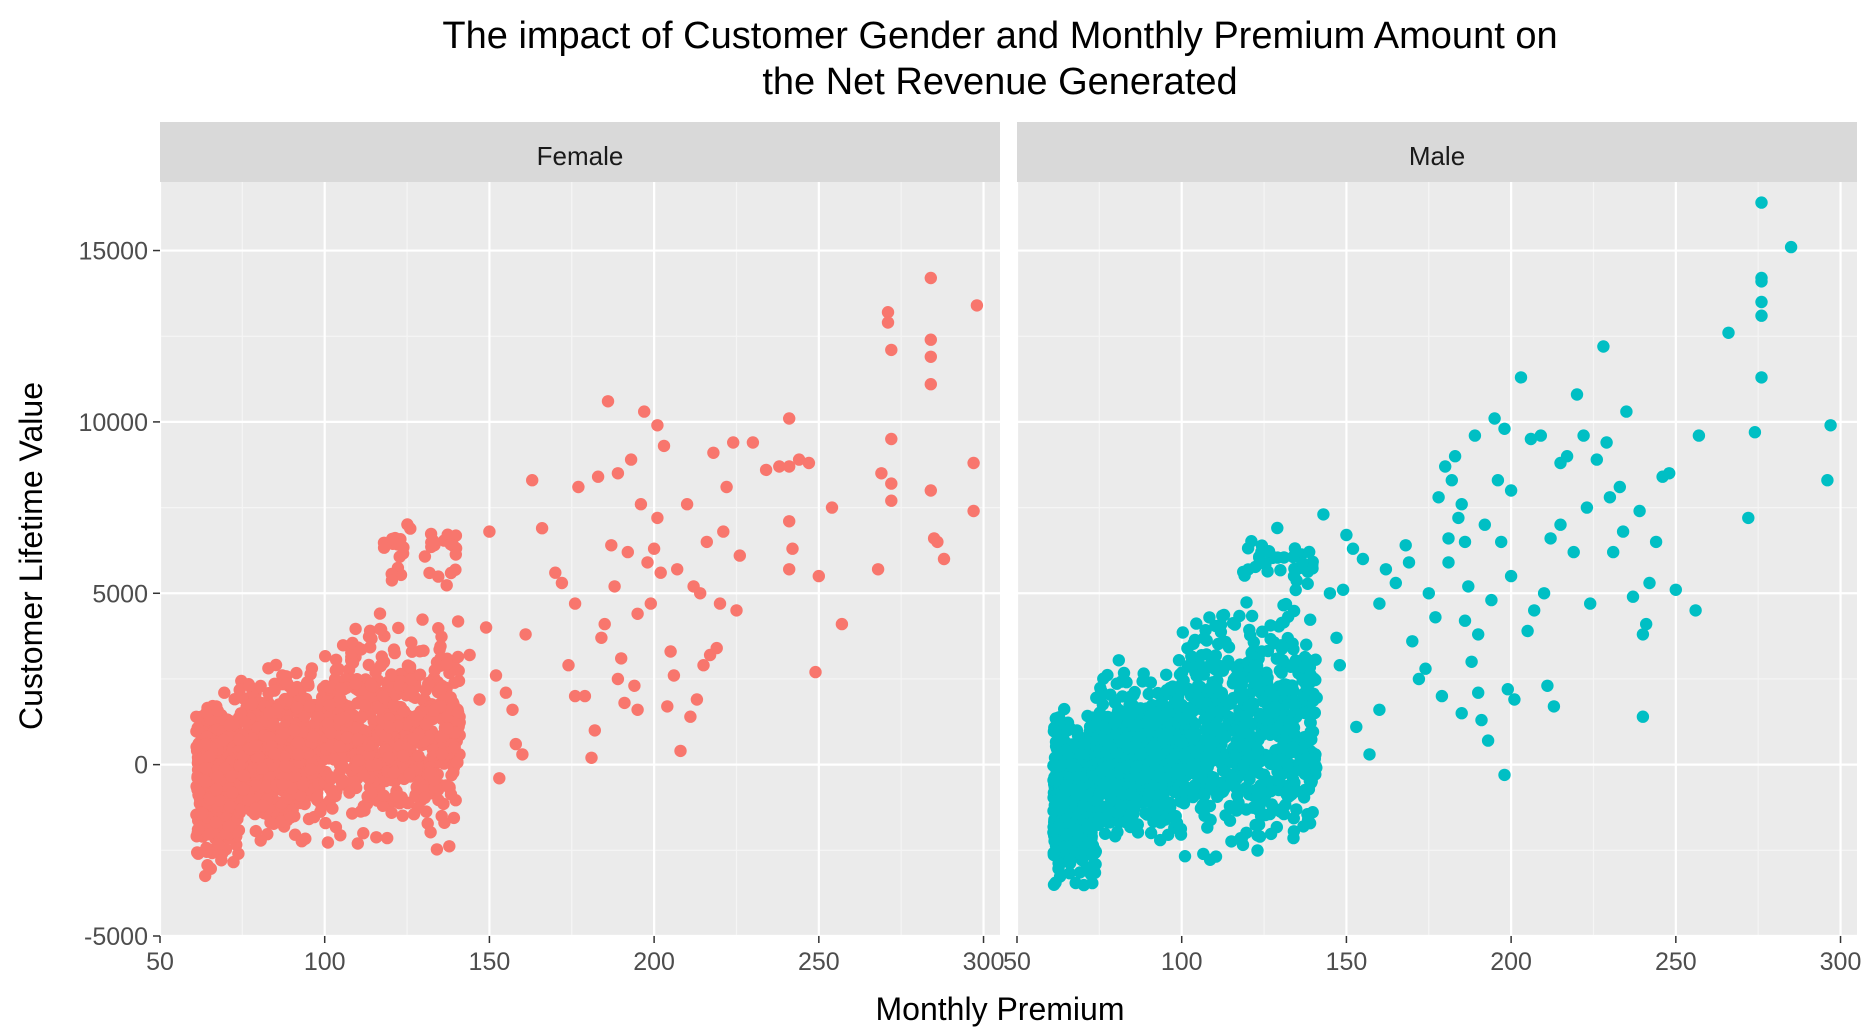 This screenshot has width=1861, height=1032. Describe the element at coordinates (1437, 156) in the screenshot. I see `facet-strip-label: Male` at that location.